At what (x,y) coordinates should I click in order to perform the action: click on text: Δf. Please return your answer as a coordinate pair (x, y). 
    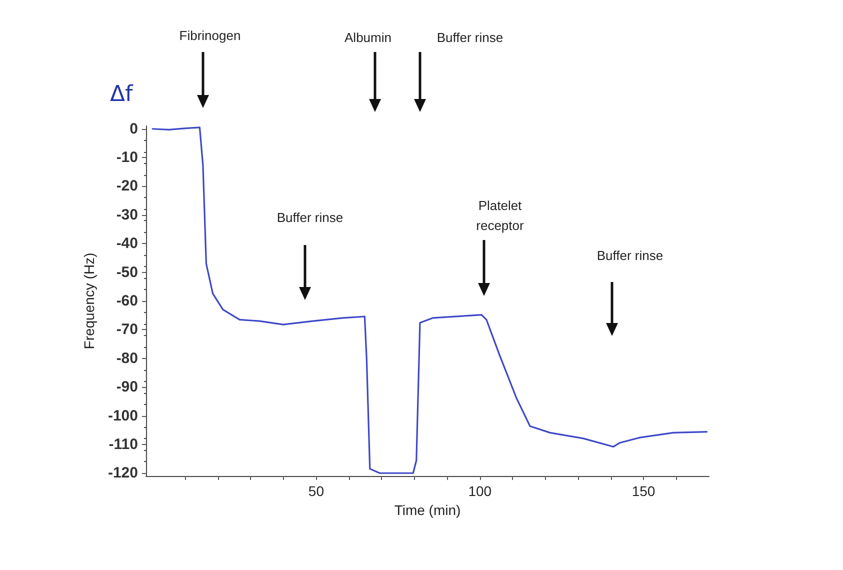
    Looking at the image, I should click on (121, 94).